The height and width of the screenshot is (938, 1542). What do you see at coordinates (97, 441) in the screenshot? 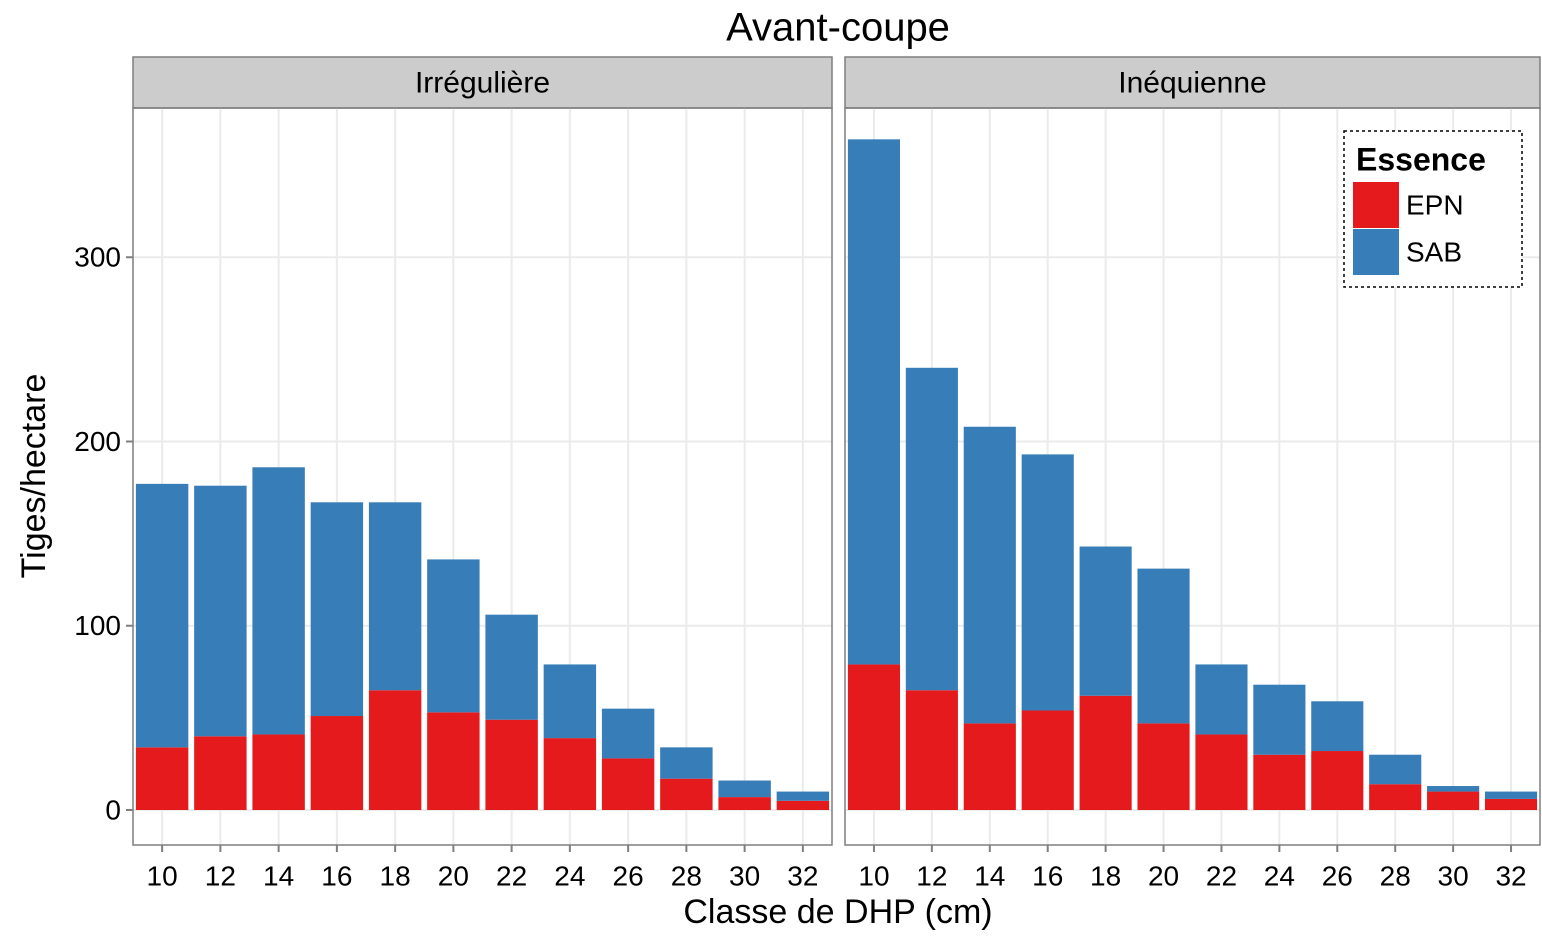
I see `y-tick-label: 200` at bounding box center [97, 441].